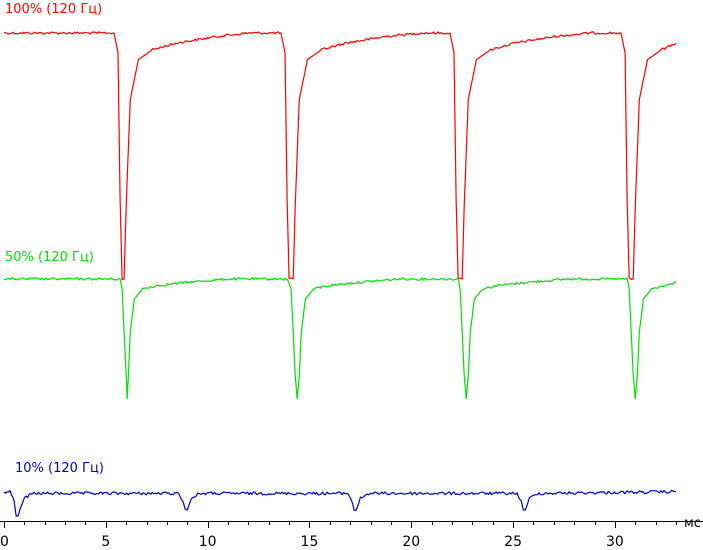  What do you see at coordinates (49, 257) in the screenshot?
I see `series-label-2: 50% (120 Гц)` at bounding box center [49, 257].